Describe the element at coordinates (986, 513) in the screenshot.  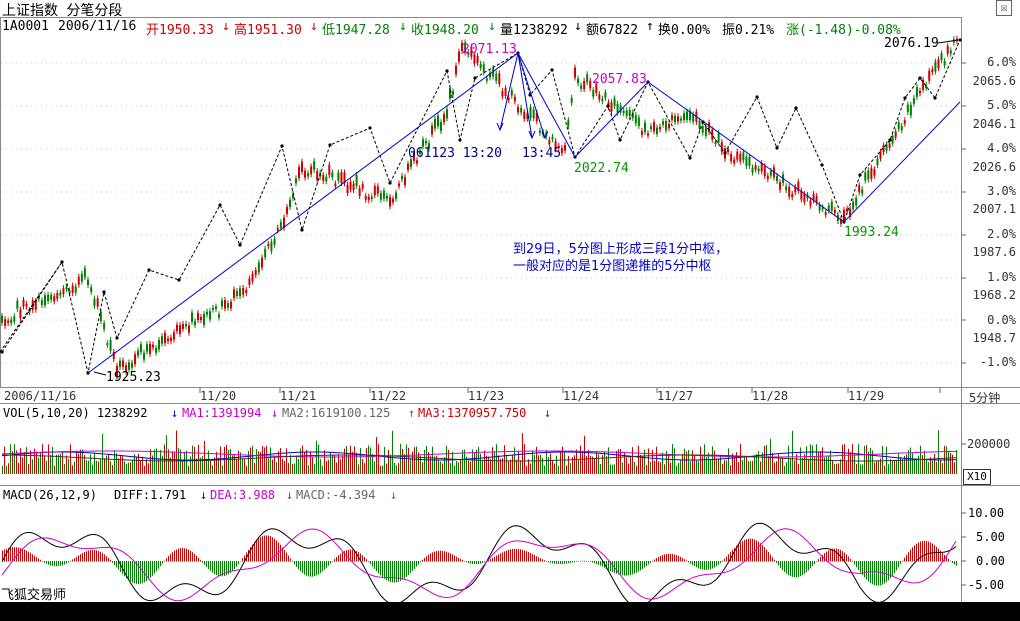
I see `macd-tick: 10.00` at that location.